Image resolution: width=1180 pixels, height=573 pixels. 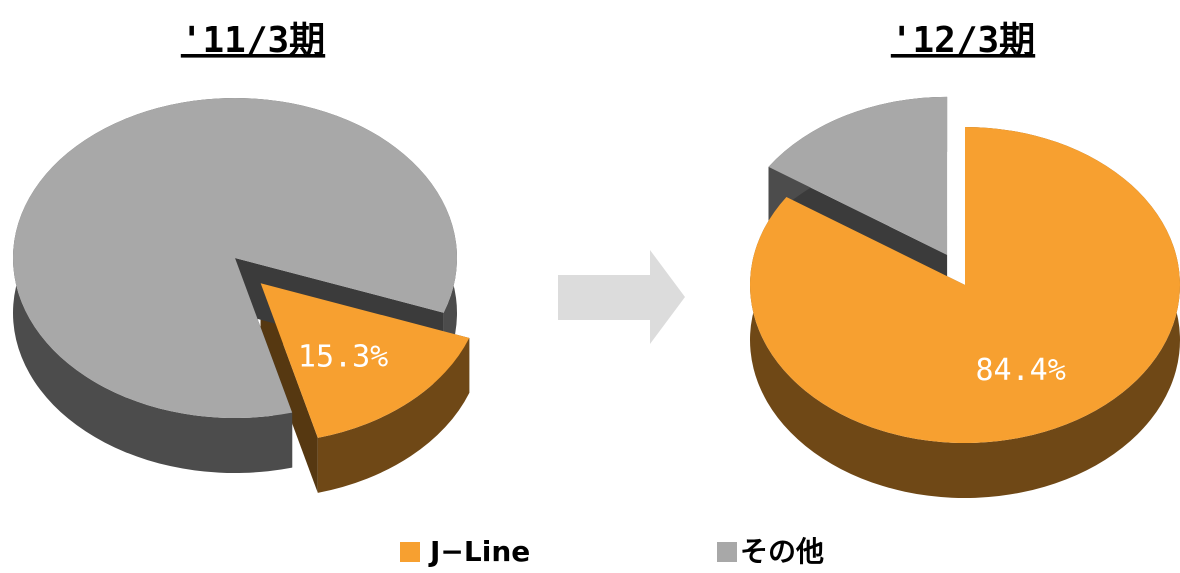 What do you see at coordinates (963, 40) in the screenshot?
I see `chart-title: '12/3期` at bounding box center [963, 40].